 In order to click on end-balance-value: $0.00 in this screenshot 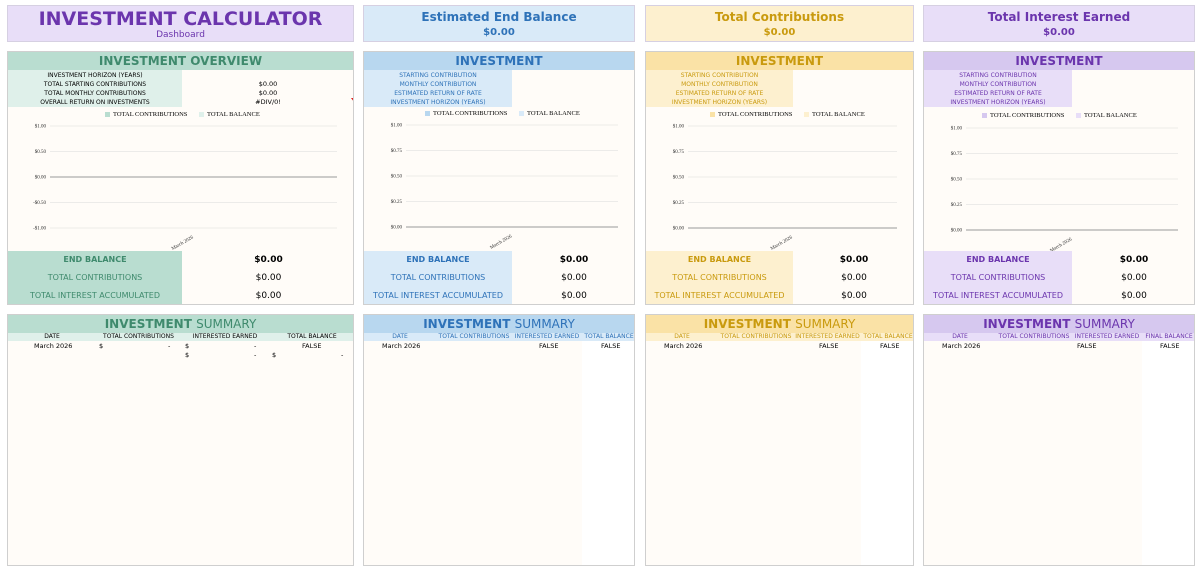, I will do `click(499, 32)`.